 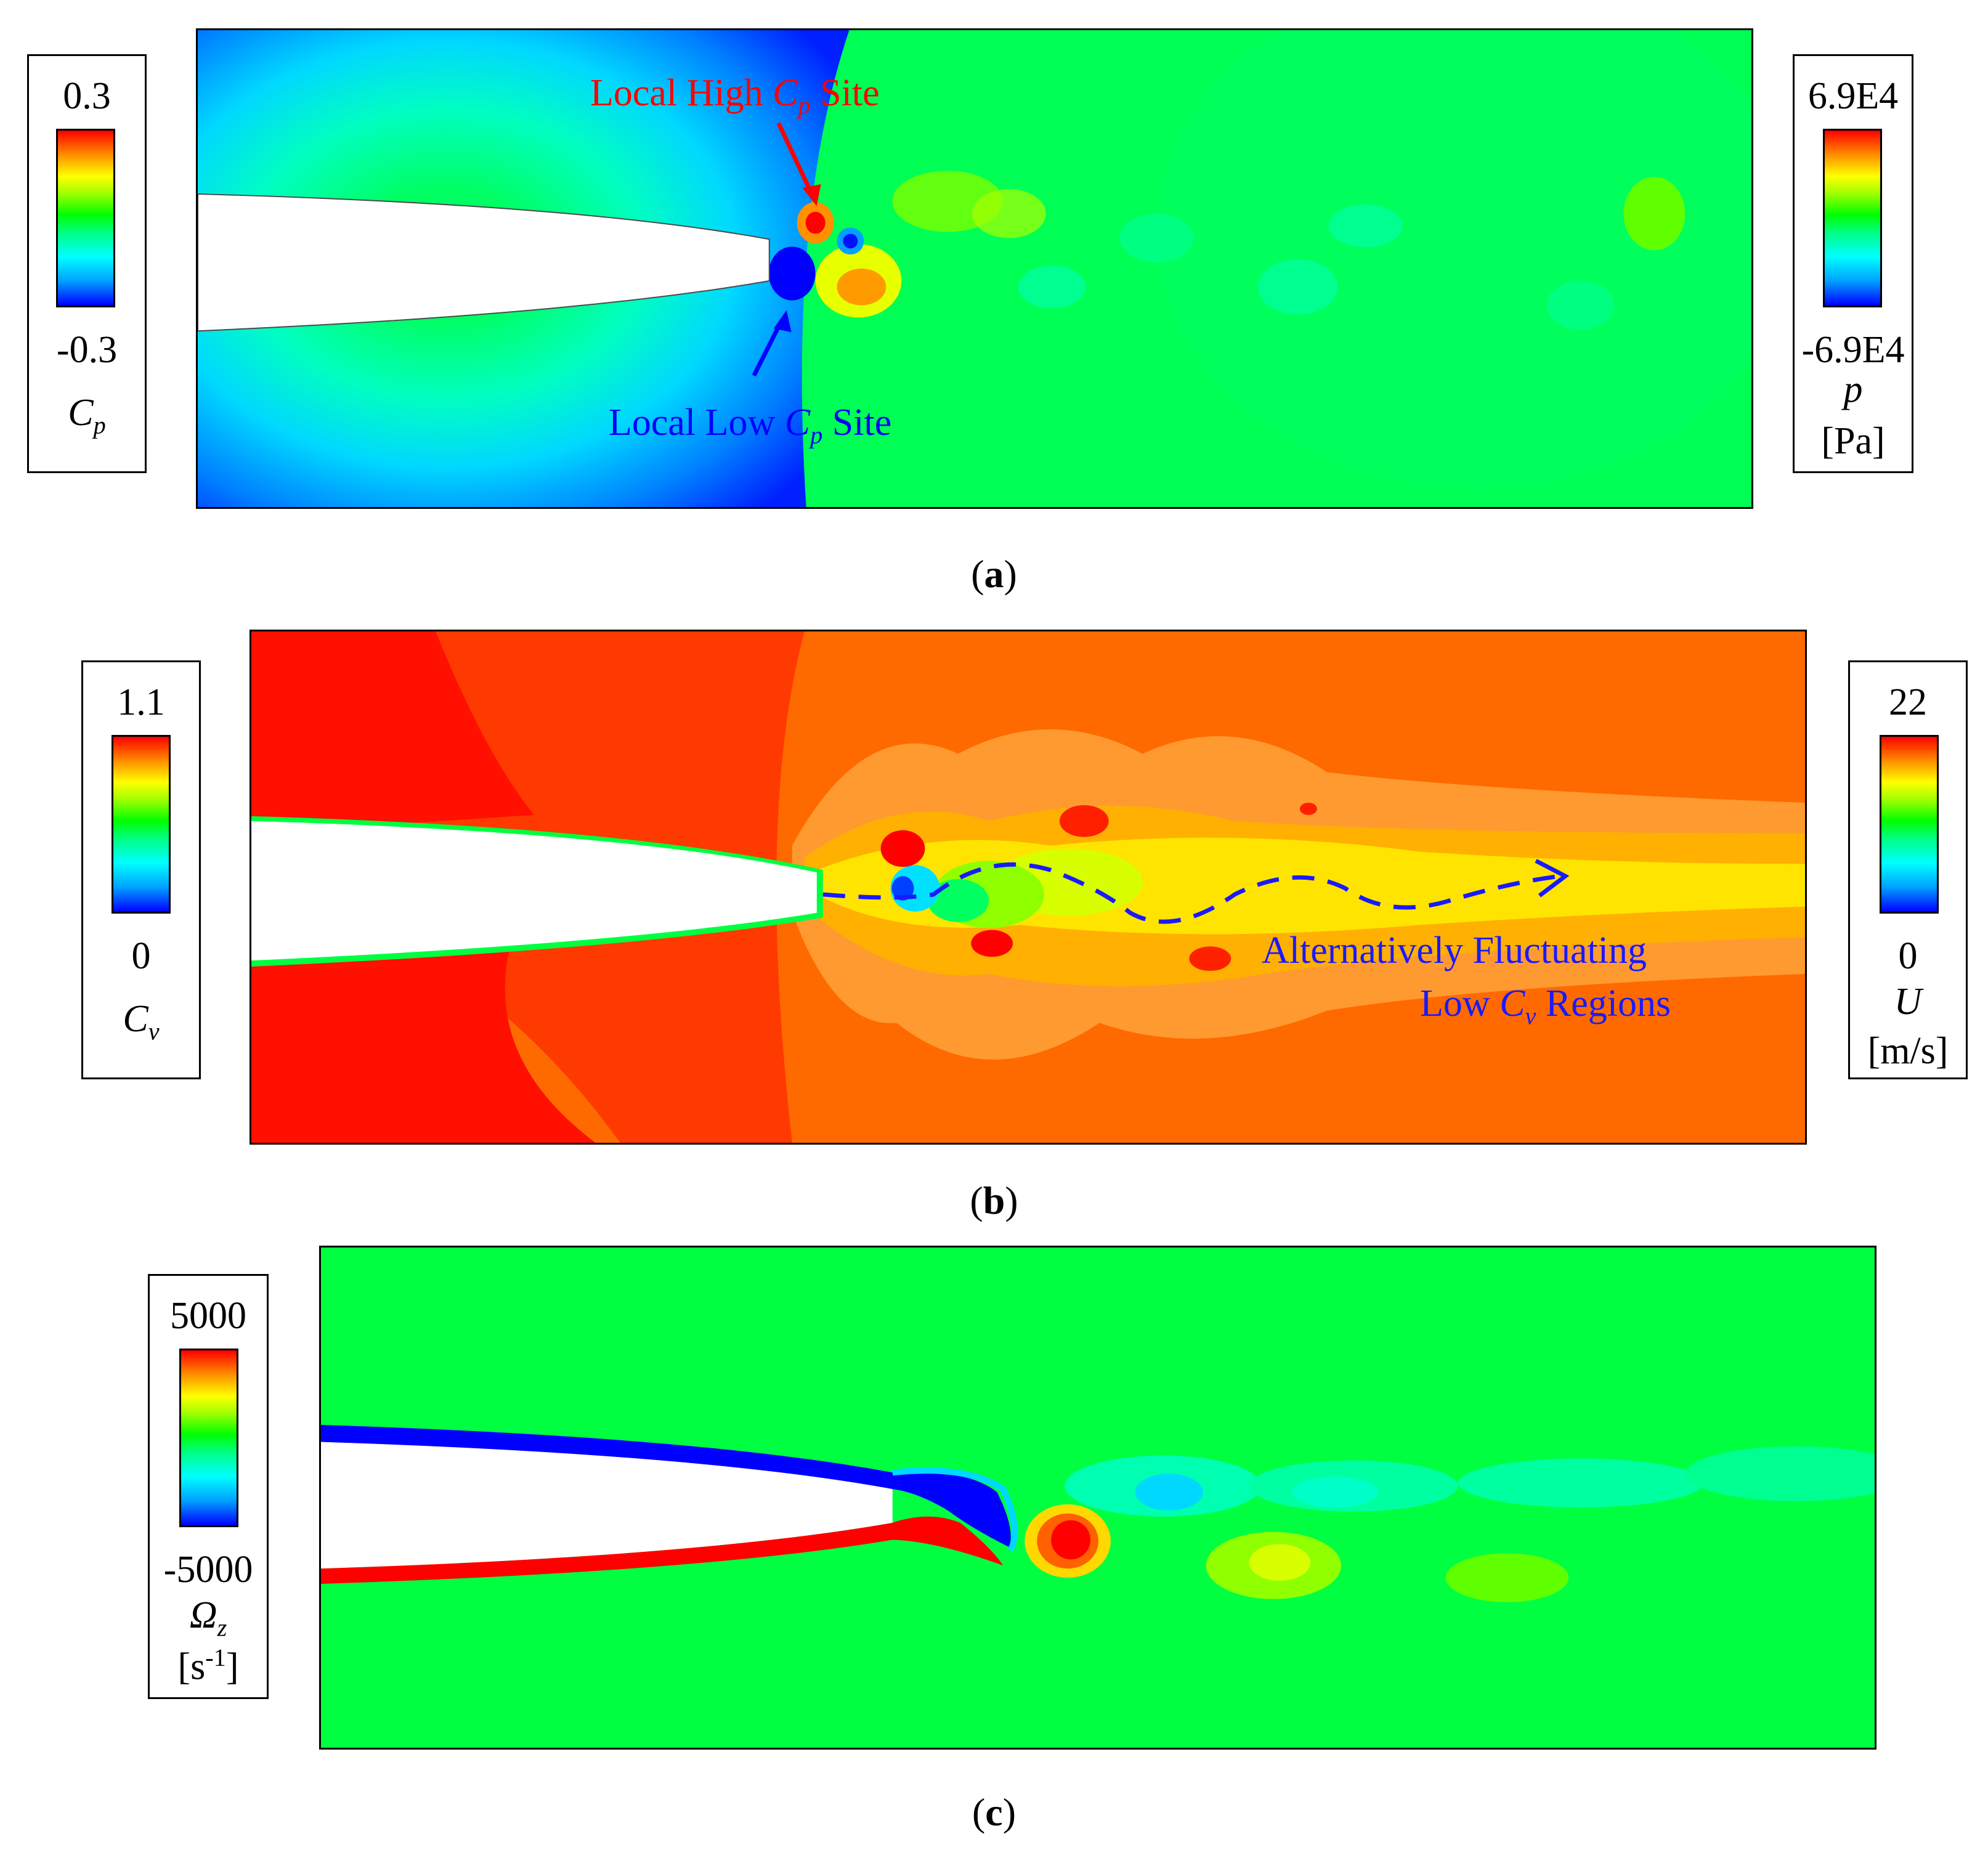 I want to click on velocity-legend-symbol: U, so click(x=1908, y=1002).